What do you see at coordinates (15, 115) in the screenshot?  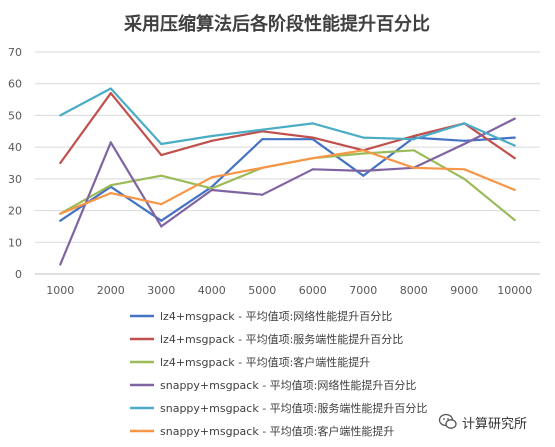 I see `y-tick-label: 50` at bounding box center [15, 115].